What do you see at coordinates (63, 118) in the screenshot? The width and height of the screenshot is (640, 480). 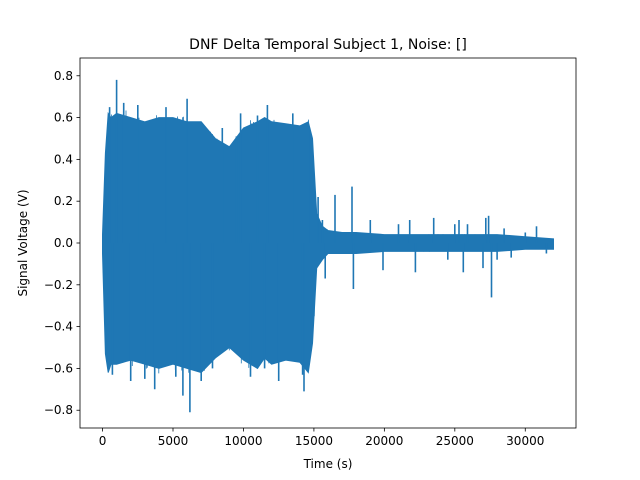 I see `y-tick-label: 0.6` at bounding box center [63, 118].